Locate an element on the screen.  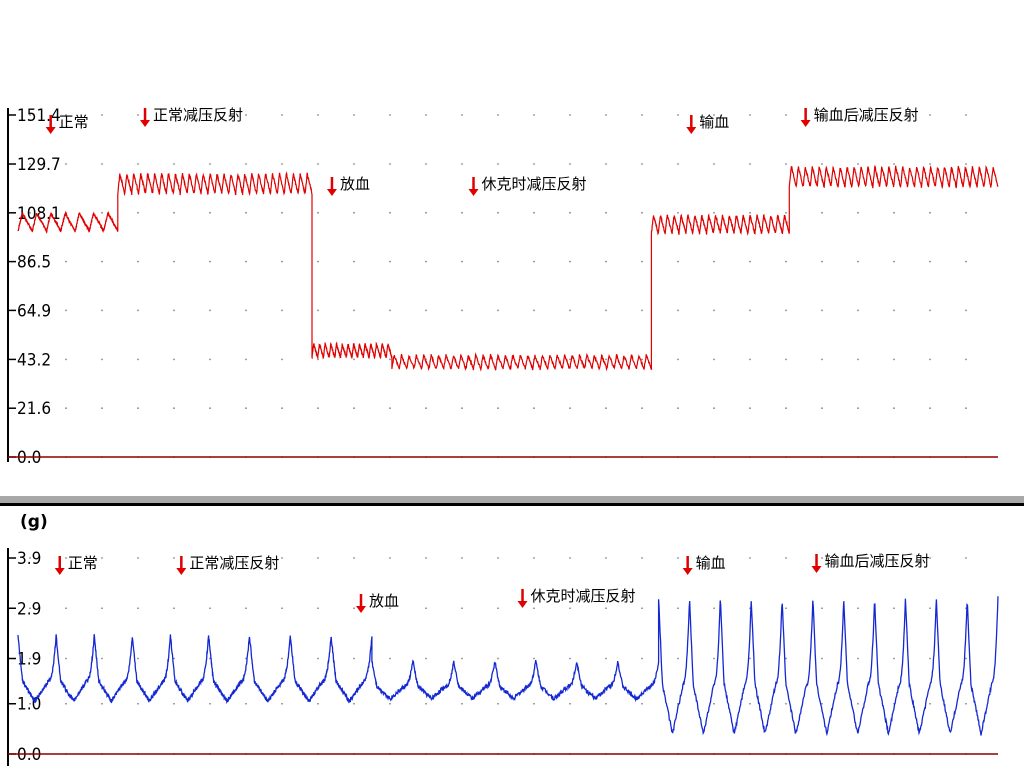
tension-event-label: 输血后减压反射 is located at coordinates (877, 561).